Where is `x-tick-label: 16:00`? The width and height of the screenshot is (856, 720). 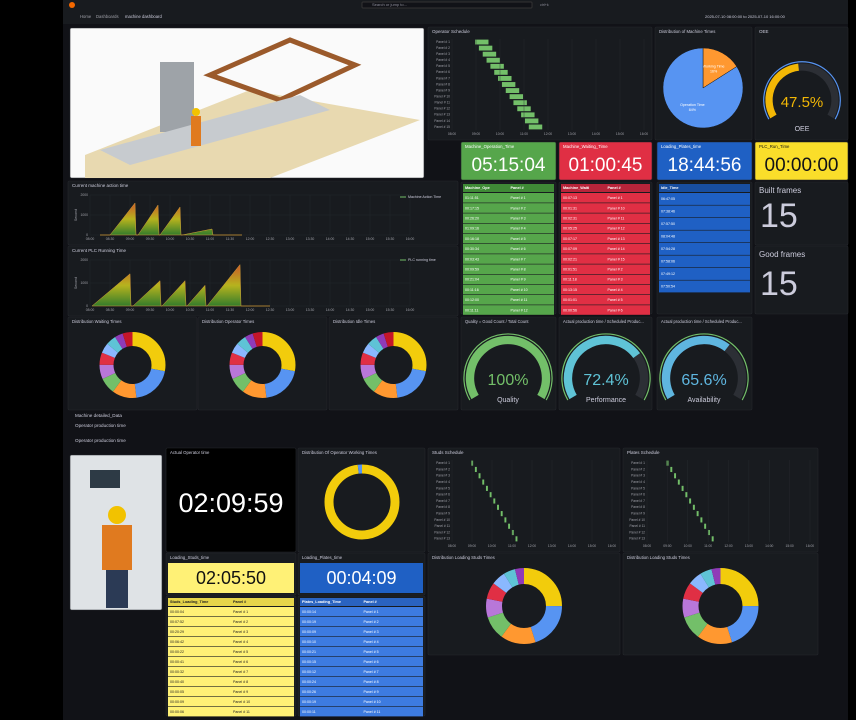 x-tick-label: 16:00 is located at coordinates (612, 546).